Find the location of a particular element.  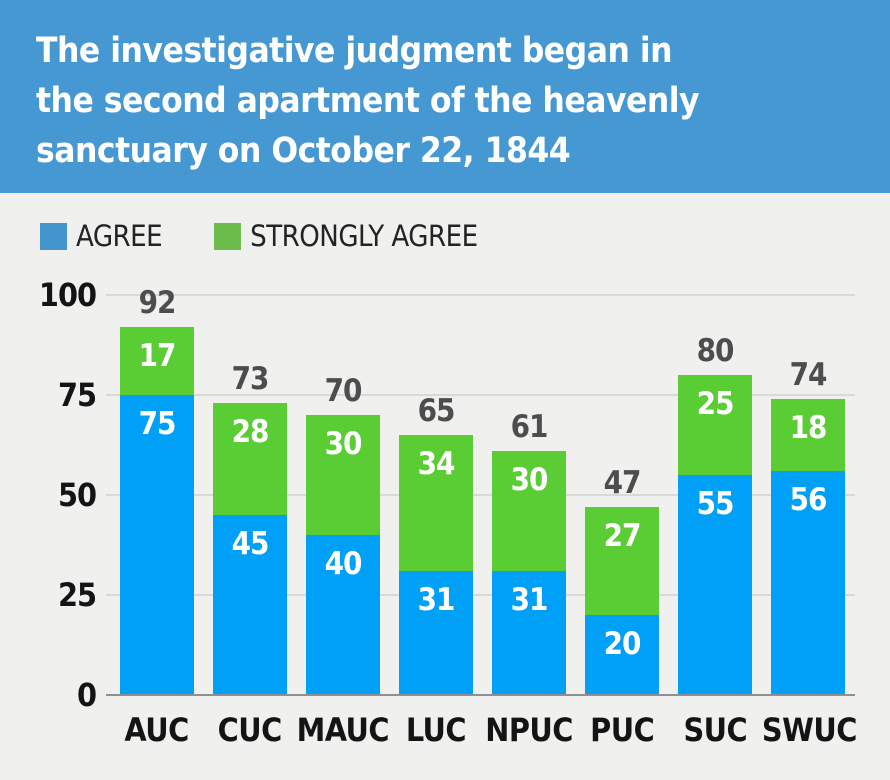

bar-auc: 17 75 is located at coordinates (157, 511).